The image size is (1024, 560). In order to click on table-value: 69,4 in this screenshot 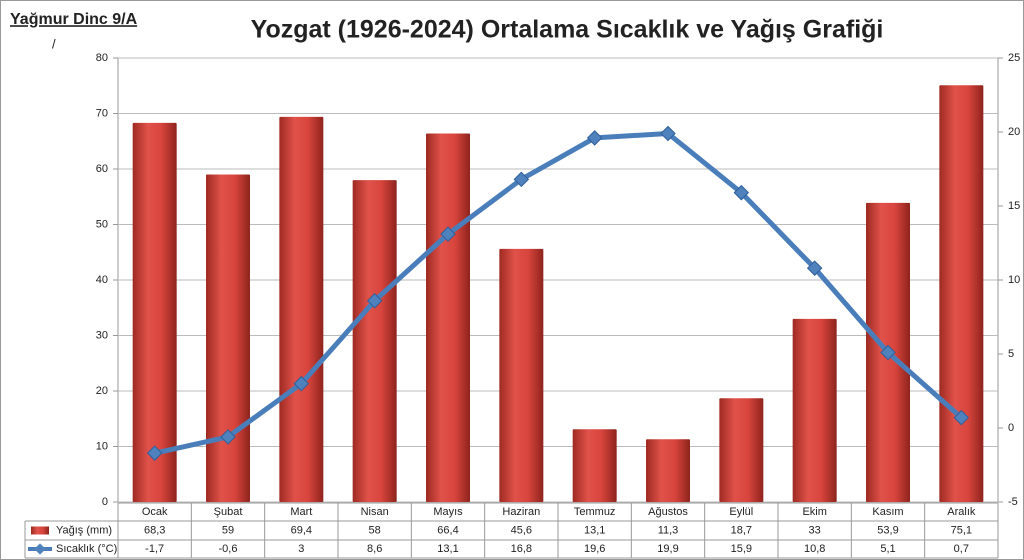, I will do `click(301, 530)`.